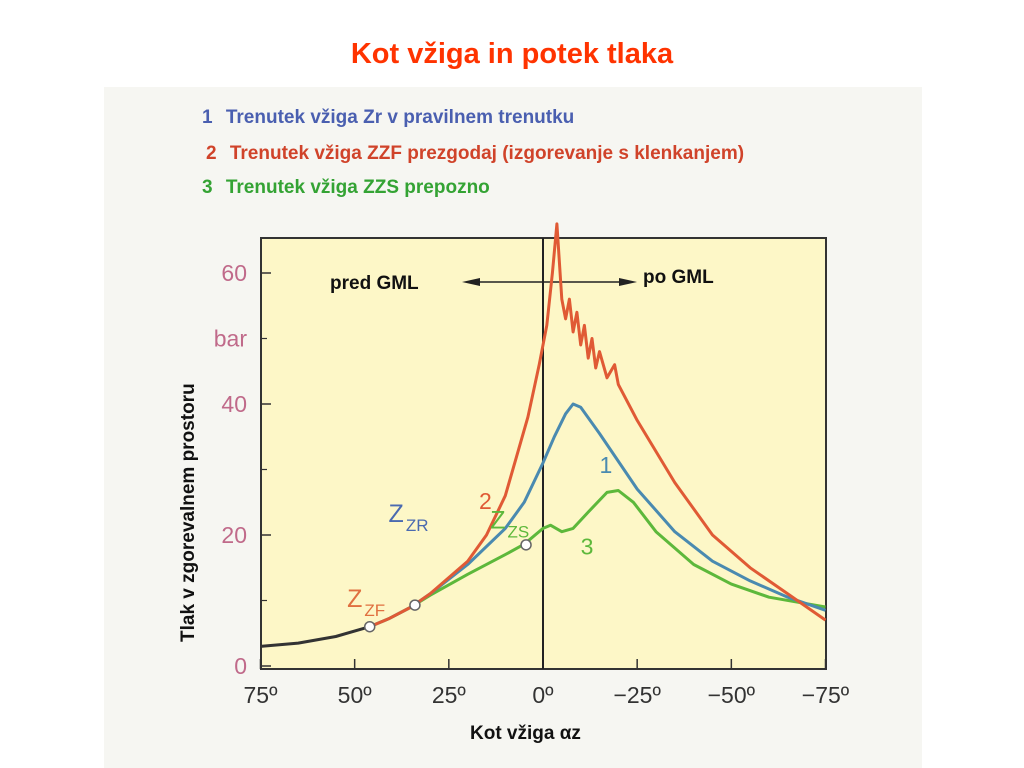 The height and width of the screenshot is (768, 1024). Describe the element at coordinates (260, 695) in the screenshot. I see `x-tick-label: 75º` at that location.